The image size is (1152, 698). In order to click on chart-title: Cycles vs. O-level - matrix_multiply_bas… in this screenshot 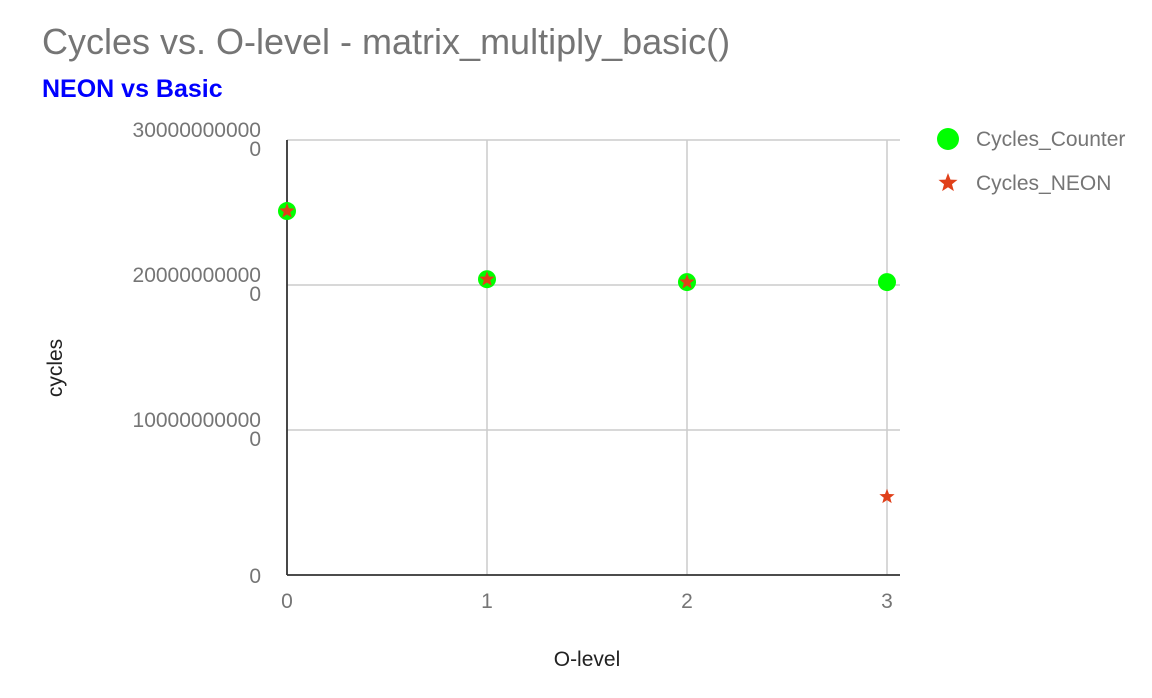, I will do `click(386, 41)`.